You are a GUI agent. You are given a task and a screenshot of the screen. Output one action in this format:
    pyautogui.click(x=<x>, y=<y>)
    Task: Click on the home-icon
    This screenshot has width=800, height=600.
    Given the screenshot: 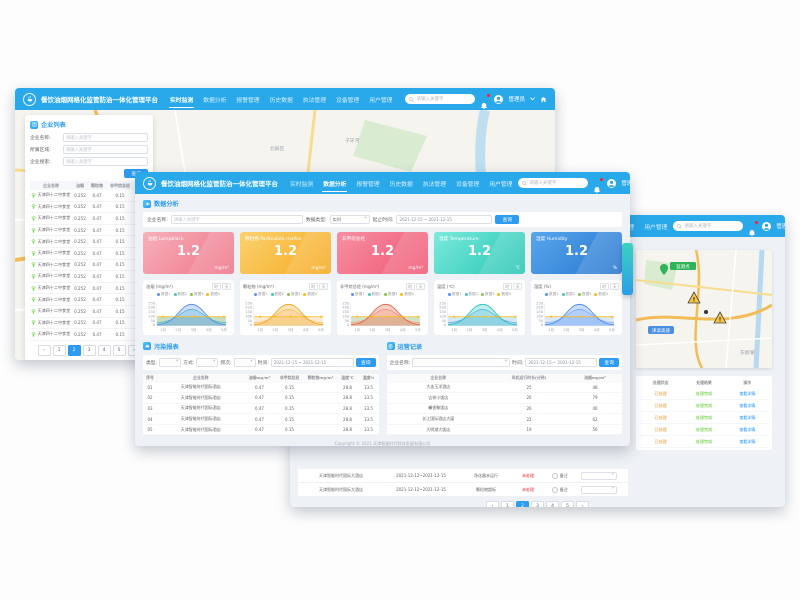 What is the action you would take?
    pyautogui.click(x=543, y=99)
    